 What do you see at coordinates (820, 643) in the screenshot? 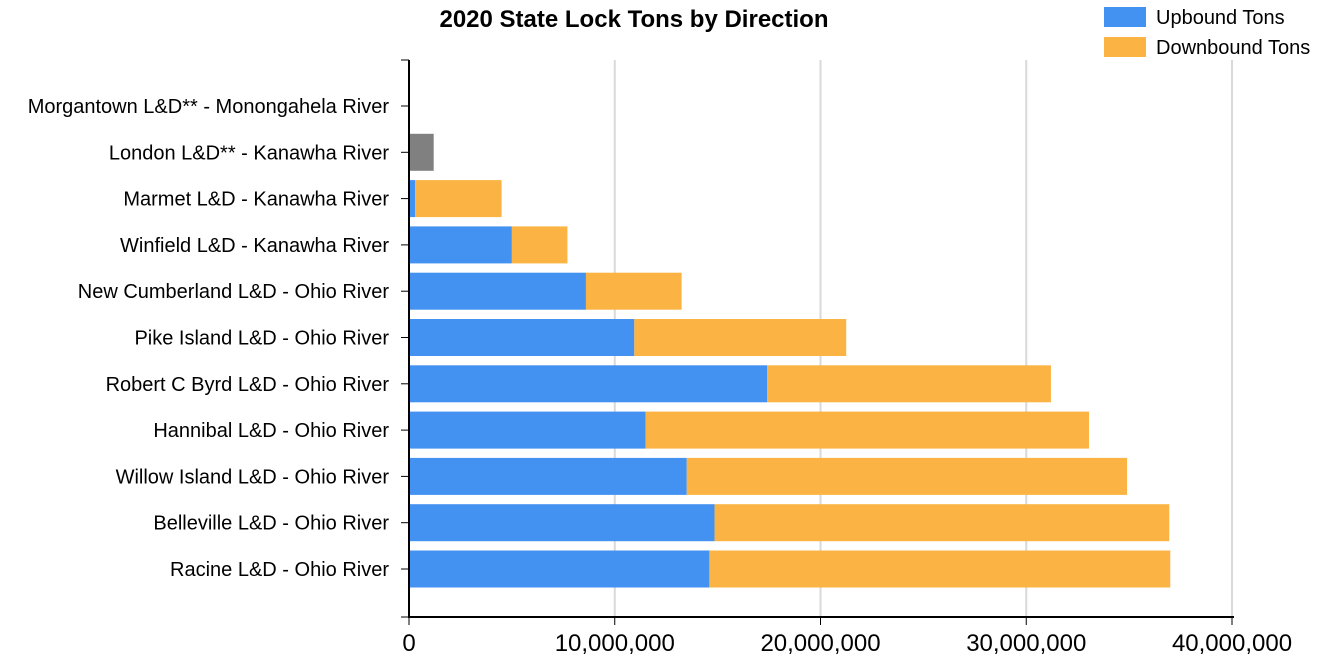
I see `x-tick-label-2: 20,000,000` at bounding box center [820, 643].